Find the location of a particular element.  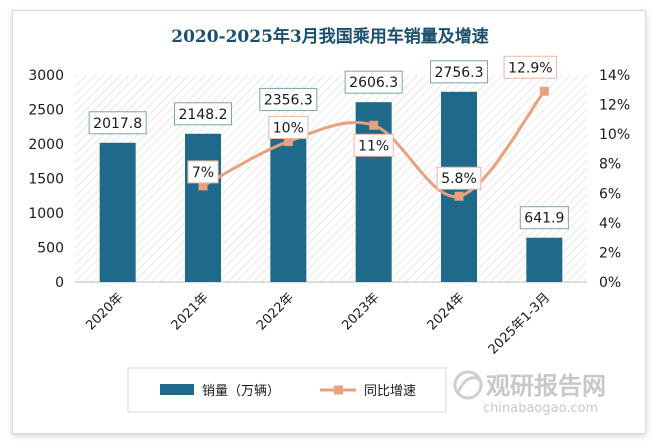

growth-value-label: 11% is located at coordinates (373, 146).